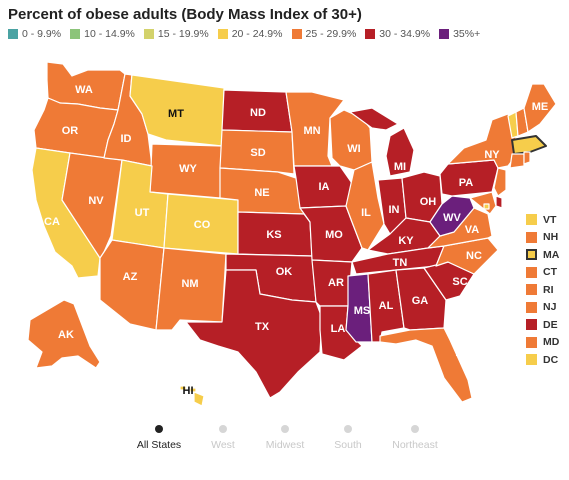 The width and height of the screenshot is (569, 480). Describe the element at coordinates (382, 142) in the screenshot. I see `state-mi` at that location.